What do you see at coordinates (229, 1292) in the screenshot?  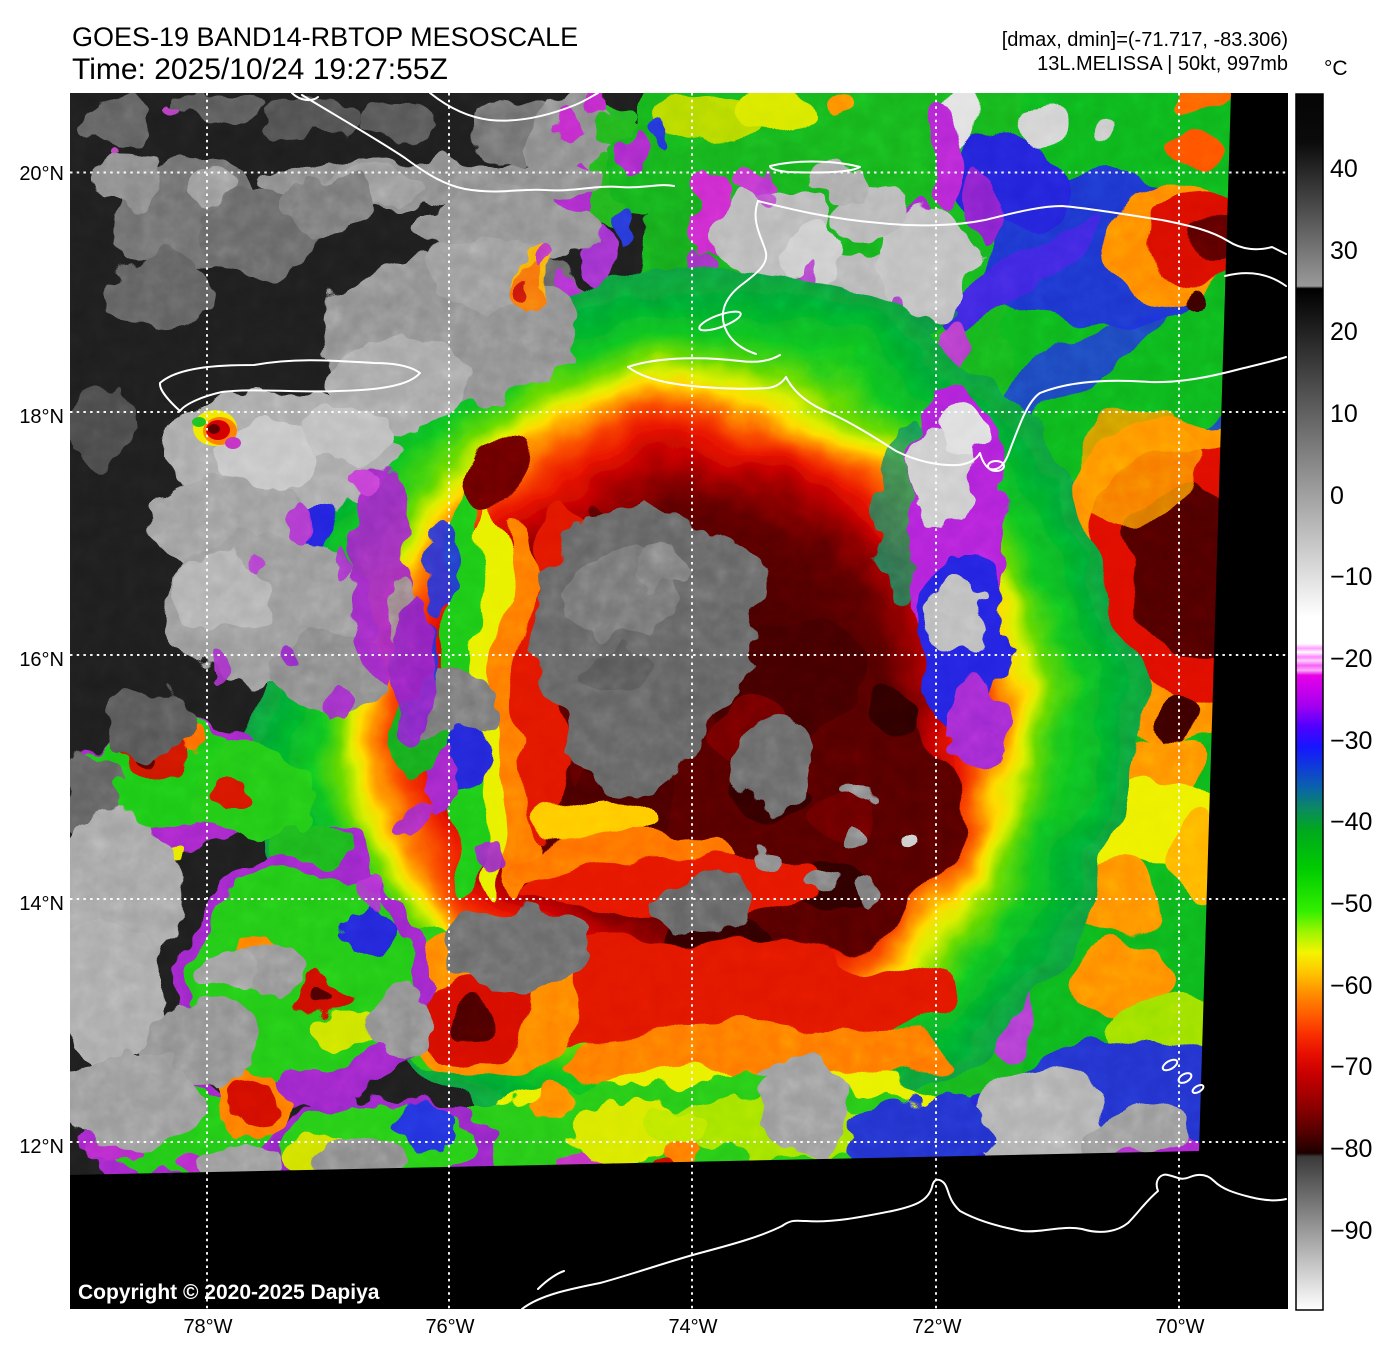 I see `svg-text: Copyright © 2020-2025 Dapiya` at bounding box center [229, 1292].